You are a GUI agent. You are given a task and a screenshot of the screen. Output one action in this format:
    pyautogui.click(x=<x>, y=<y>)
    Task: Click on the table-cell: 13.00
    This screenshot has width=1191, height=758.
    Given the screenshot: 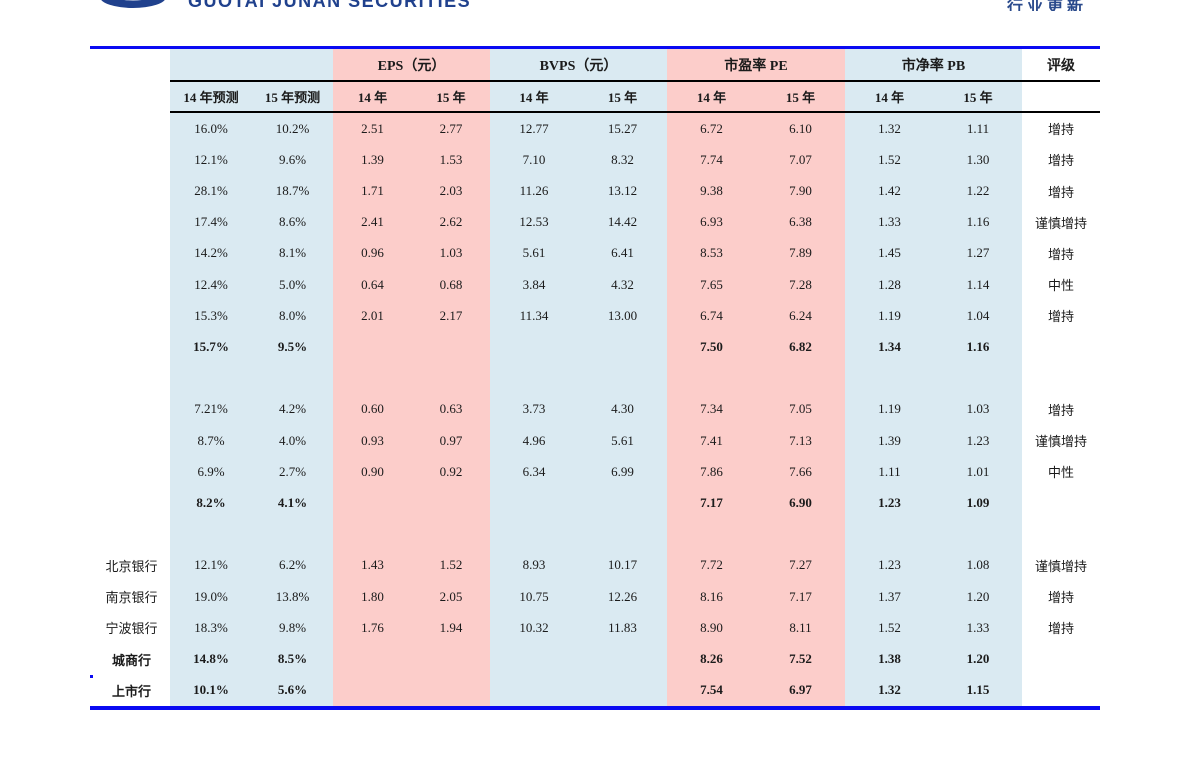 What is the action you would take?
    pyautogui.click(x=622, y=316)
    